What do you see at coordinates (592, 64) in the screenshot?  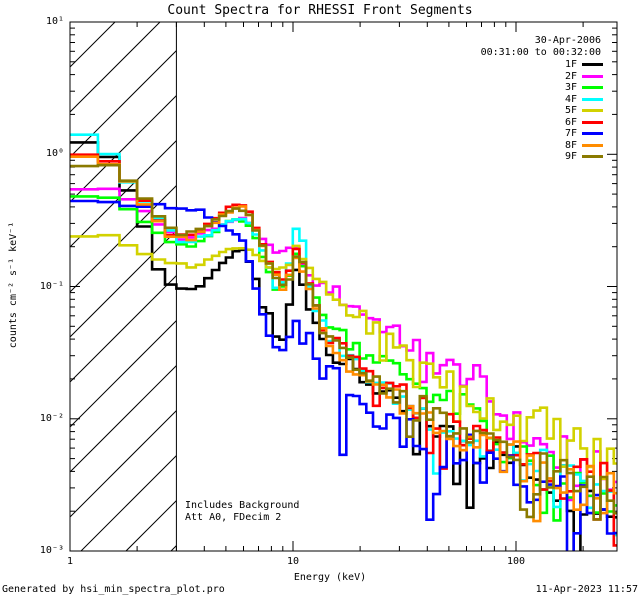 I see `legend-line-1f` at bounding box center [592, 64].